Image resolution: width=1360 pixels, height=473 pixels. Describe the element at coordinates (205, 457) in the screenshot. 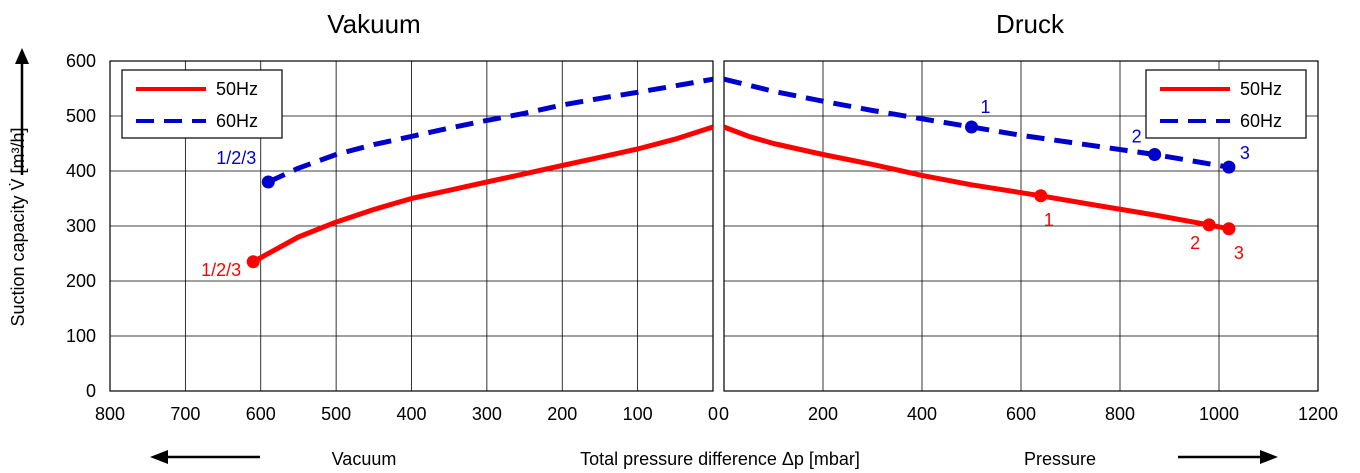

I see `vacuum-arrow` at that location.